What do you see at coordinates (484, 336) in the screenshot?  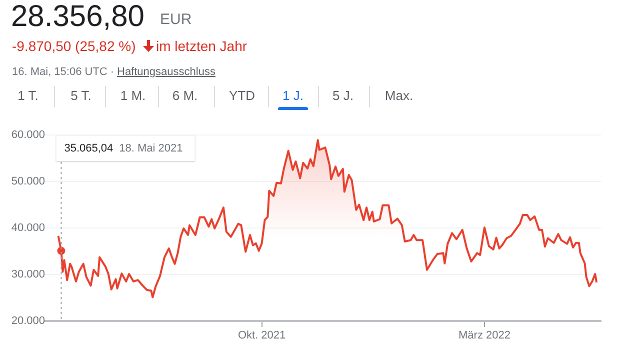 I see `x-tick-label: März 2022` at bounding box center [484, 336].